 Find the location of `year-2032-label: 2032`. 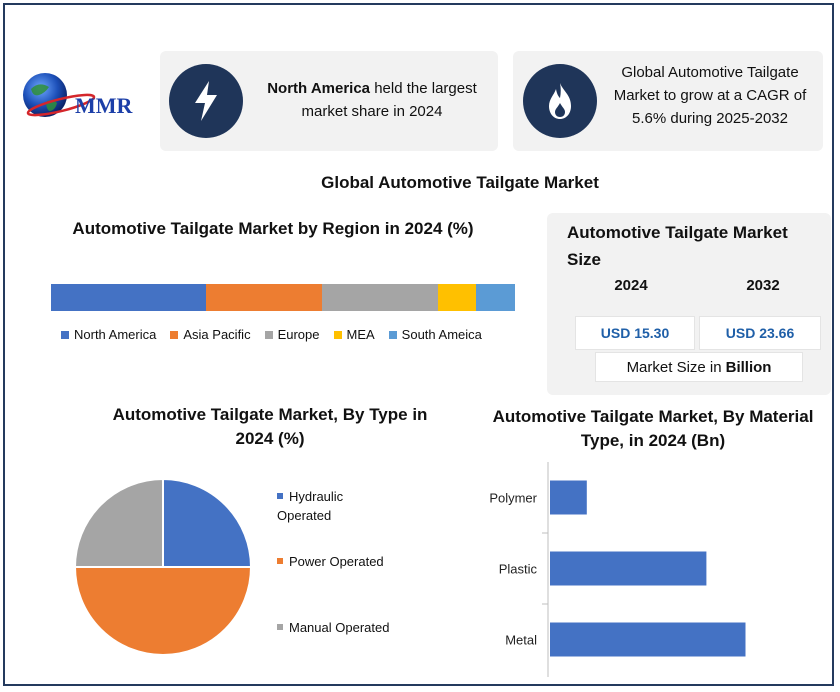

year-2032-label: 2032 is located at coordinates (763, 285).